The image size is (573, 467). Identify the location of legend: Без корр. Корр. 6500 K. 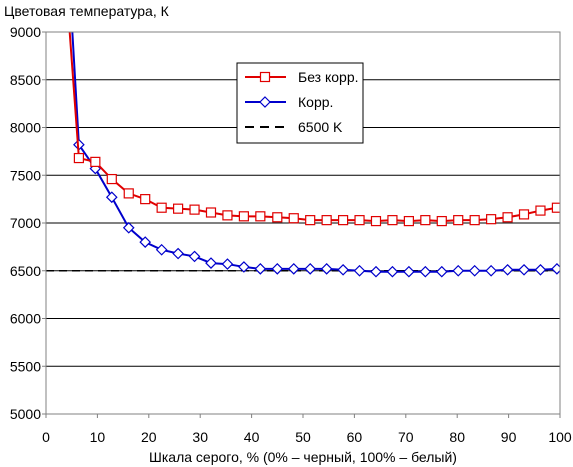
(300, 103).